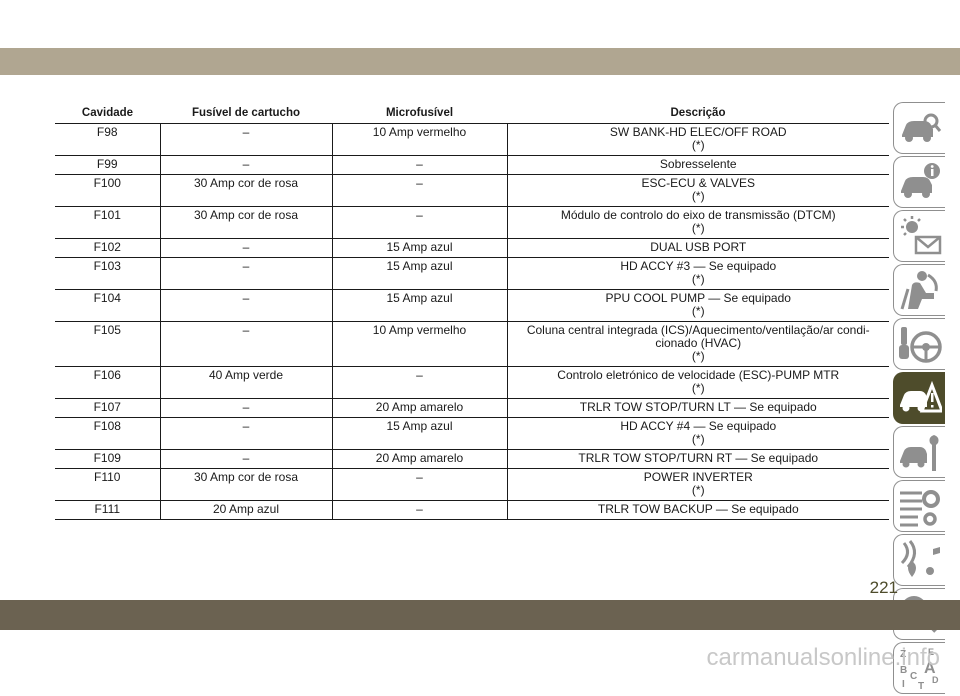 Image resolution: width=960 pixels, height=696 pixels. I want to click on car-magnifier-icon, so click(922, 127).